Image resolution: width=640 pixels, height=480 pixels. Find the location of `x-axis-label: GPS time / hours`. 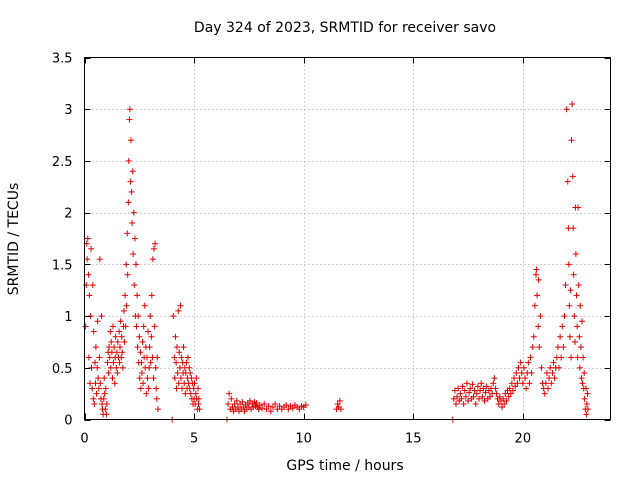

x-axis-label: GPS time / hours is located at coordinates (344, 466).